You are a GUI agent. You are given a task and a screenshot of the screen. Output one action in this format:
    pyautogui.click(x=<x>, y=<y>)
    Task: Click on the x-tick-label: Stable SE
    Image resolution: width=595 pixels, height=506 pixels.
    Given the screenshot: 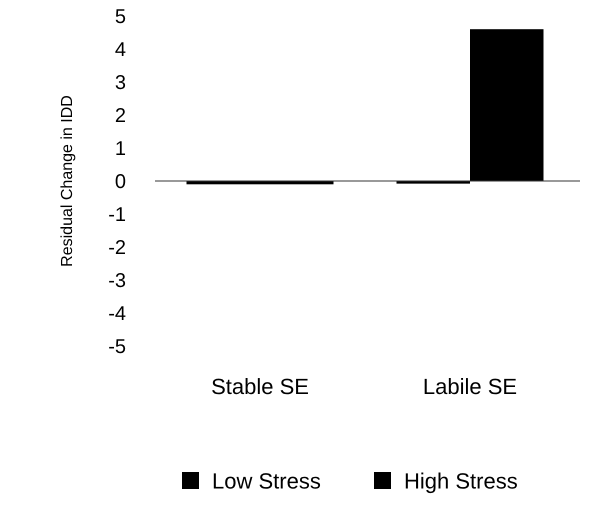 What is the action you would take?
    pyautogui.click(x=260, y=386)
    